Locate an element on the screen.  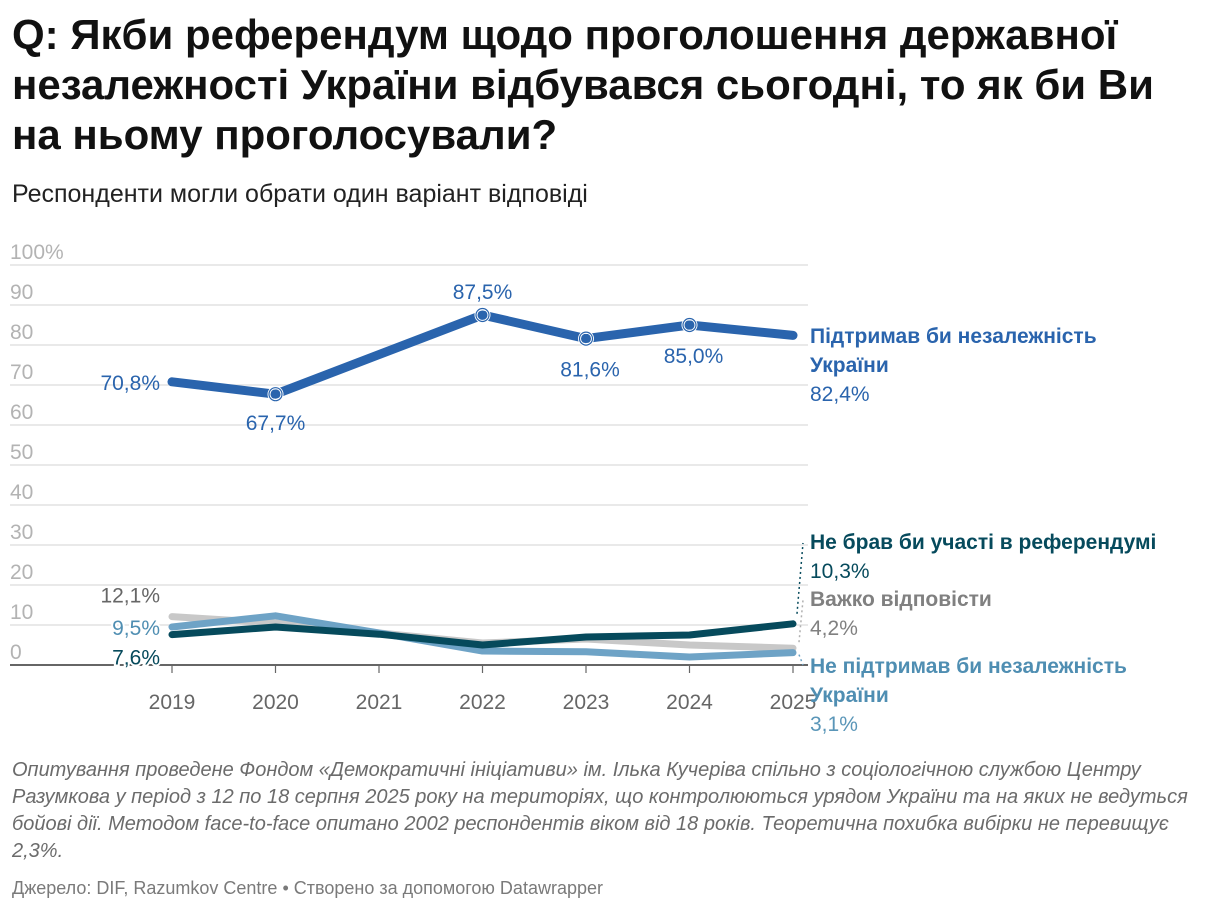
series-end-value: 4,2% is located at coordinates (834, 628).